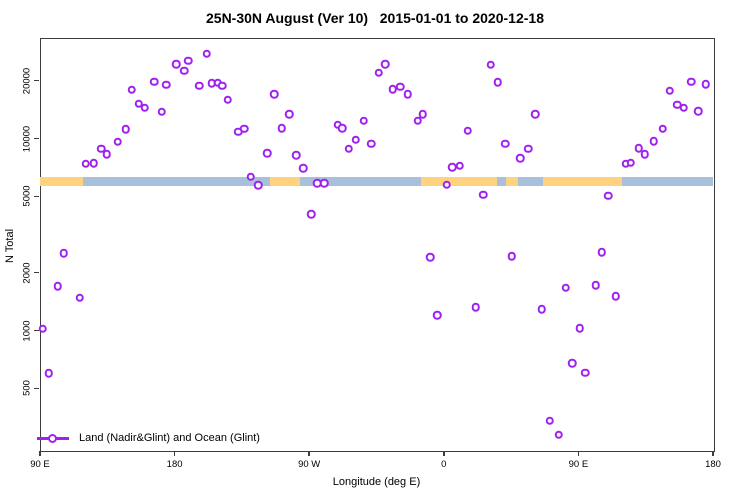 The image size is (750, 500). I want to click on legend-label: Land (Nadir&Glint) and Ocean (Glint), so click(169, 438).